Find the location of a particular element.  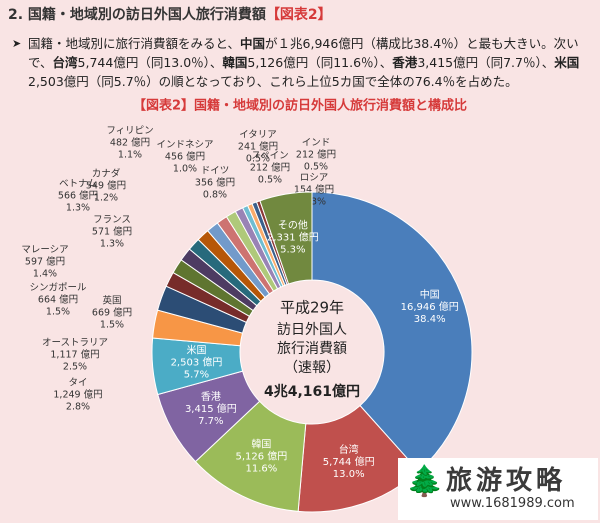

bullet-segment: 中国 is located at coordinates (253, 43).